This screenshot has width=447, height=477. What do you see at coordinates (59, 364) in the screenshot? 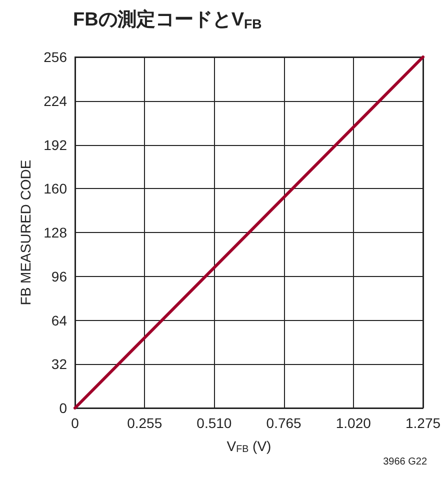
I see `y-tick-label: 32` at bounding box center [59, 364].